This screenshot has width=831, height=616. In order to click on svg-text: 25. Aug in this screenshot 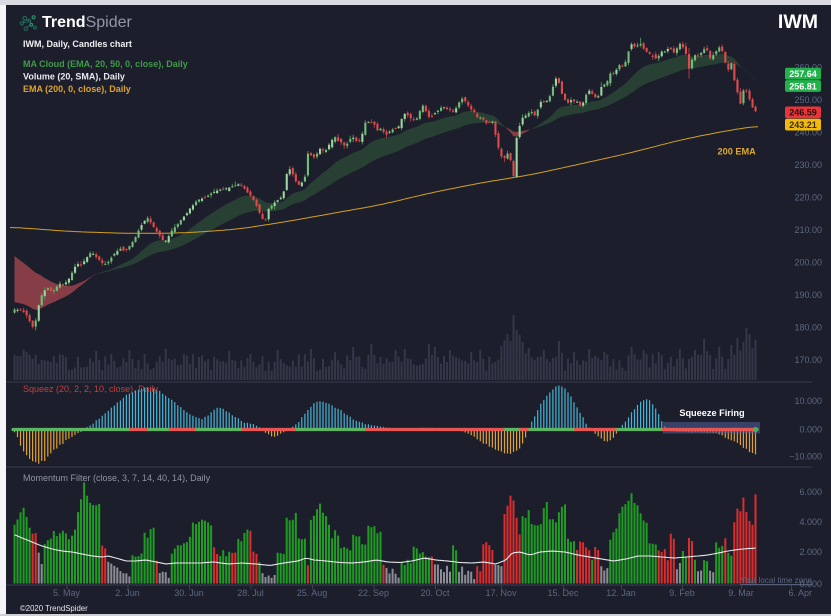, I will do `click(312, 593)`.